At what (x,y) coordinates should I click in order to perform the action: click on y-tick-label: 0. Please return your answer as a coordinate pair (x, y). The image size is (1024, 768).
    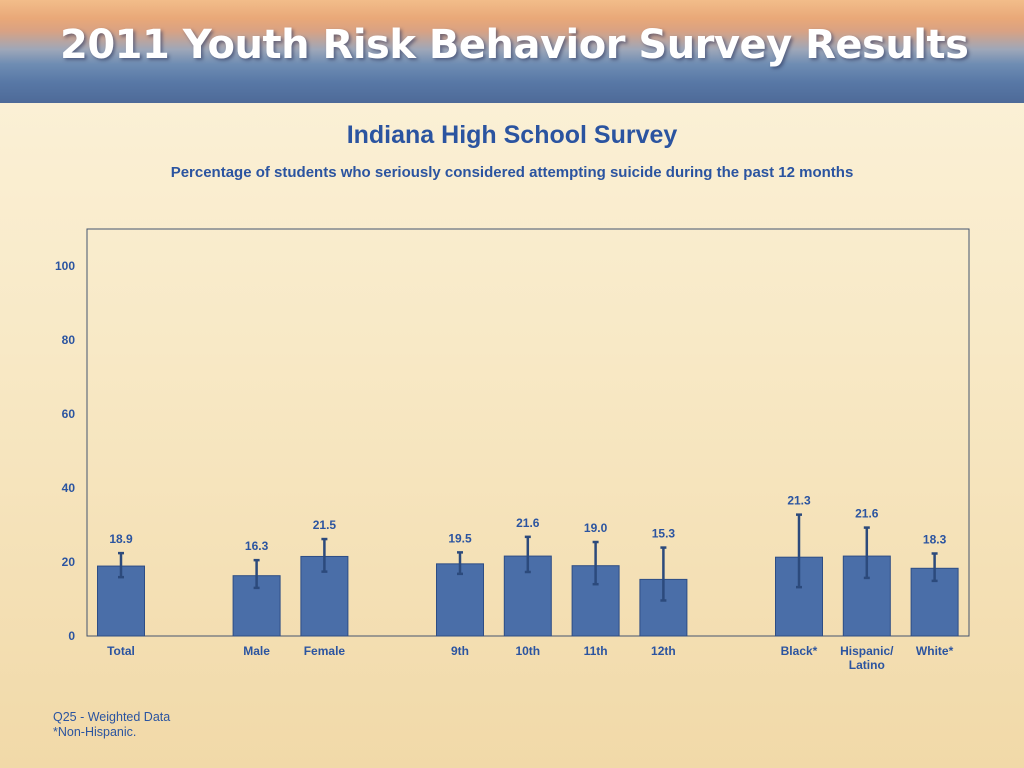
    Looking at the image, I should click on (71, 636).